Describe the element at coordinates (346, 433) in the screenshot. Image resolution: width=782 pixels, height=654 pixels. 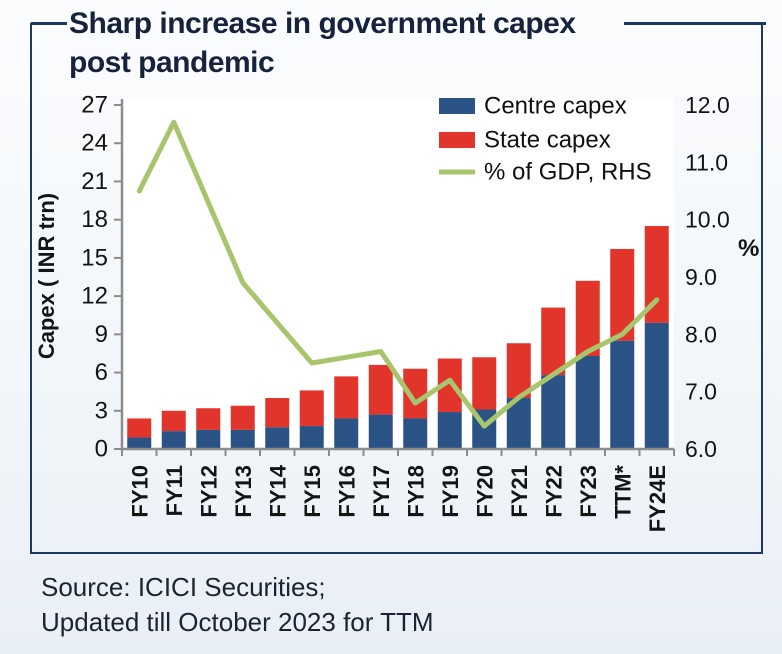
I see `bar-centre-FY16` at that location.